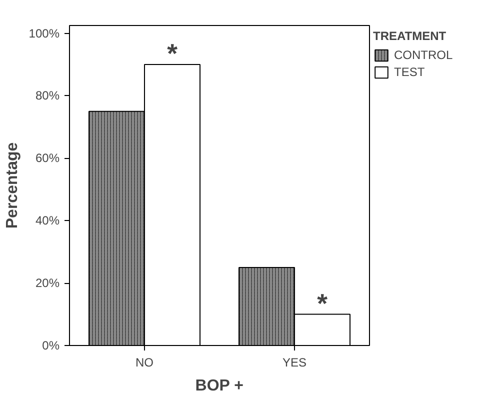  I want to click on y-tick-label: 80%, so click(47, 95).